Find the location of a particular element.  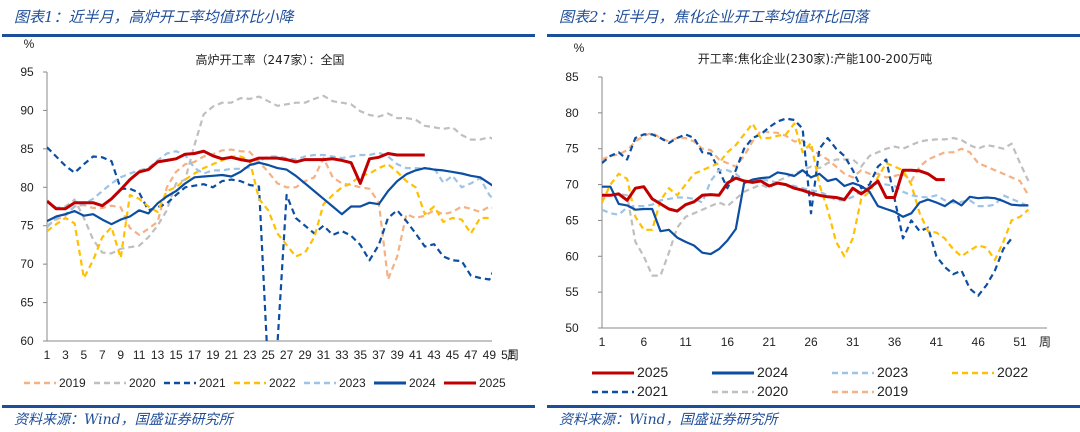

x-tick-label: 5 is located at coordinates (84, 355).